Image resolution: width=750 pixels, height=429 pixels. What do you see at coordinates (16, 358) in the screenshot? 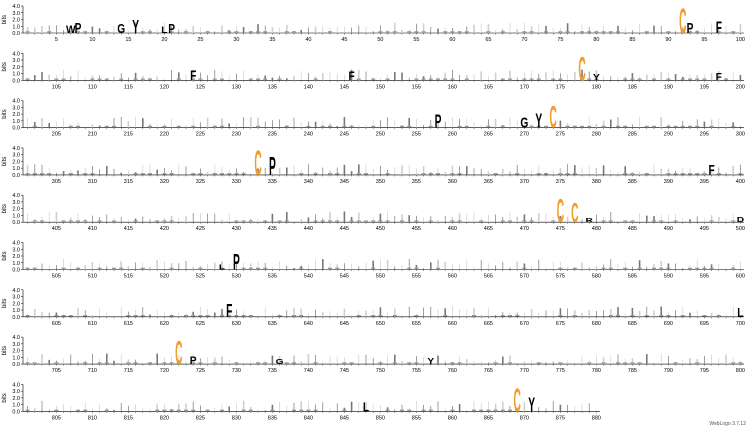
I see `y-tick-label: 1.0` at bounding box center [16, 358].